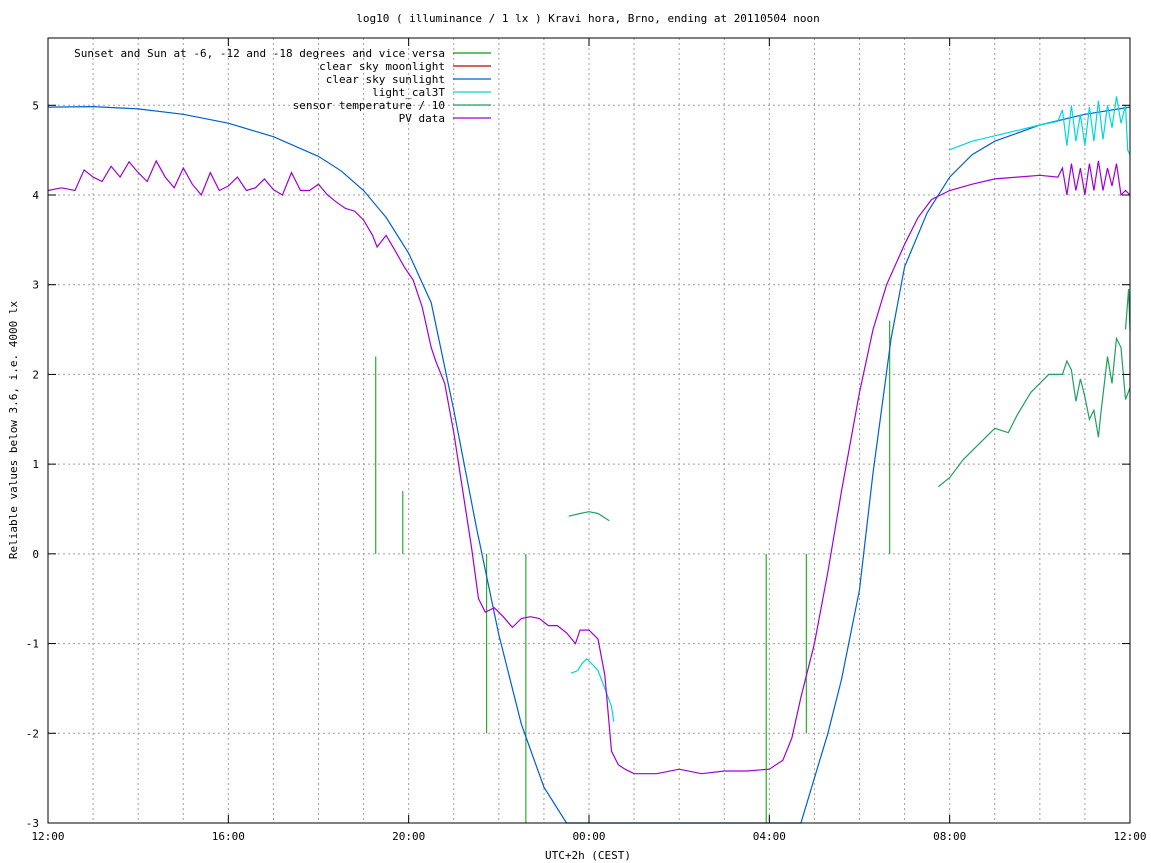 The width and height of the screenshot is (1151, 863). What do you see at coordinates (35, 285) in the screenshot?
I see `y-tick-label: 3` at bounding box center [35, 285].